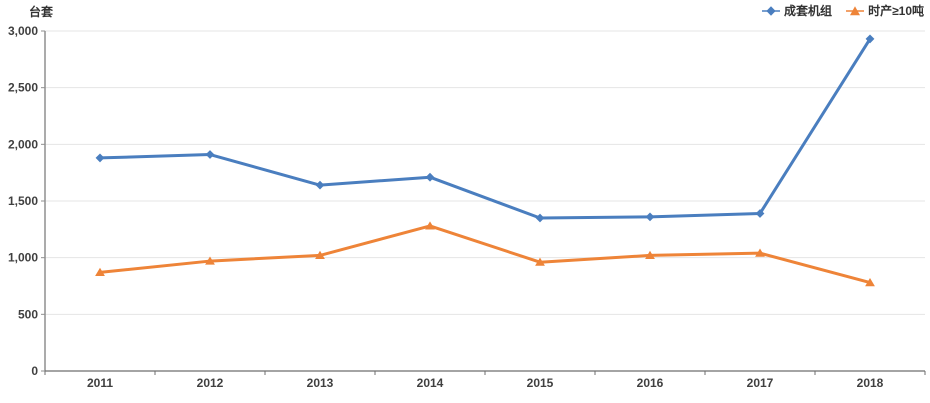  Describe the element at coordinates (320, 254) in the screenshot. I see `data-point-series-1-2013` at that location.